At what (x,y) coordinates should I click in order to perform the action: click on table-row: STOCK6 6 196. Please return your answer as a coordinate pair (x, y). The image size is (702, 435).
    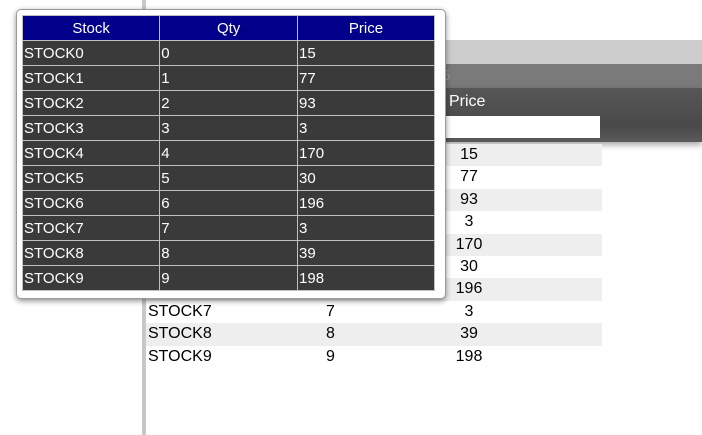
    Looking at the image, I should click on (228, 203).